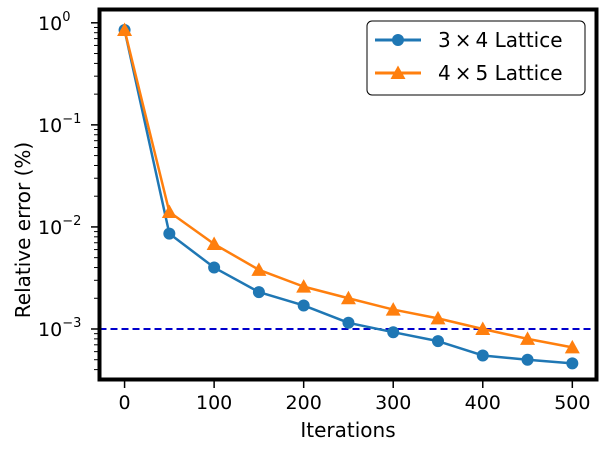  I want to click on y-tick-label: 10⁻², so click(59, 226).